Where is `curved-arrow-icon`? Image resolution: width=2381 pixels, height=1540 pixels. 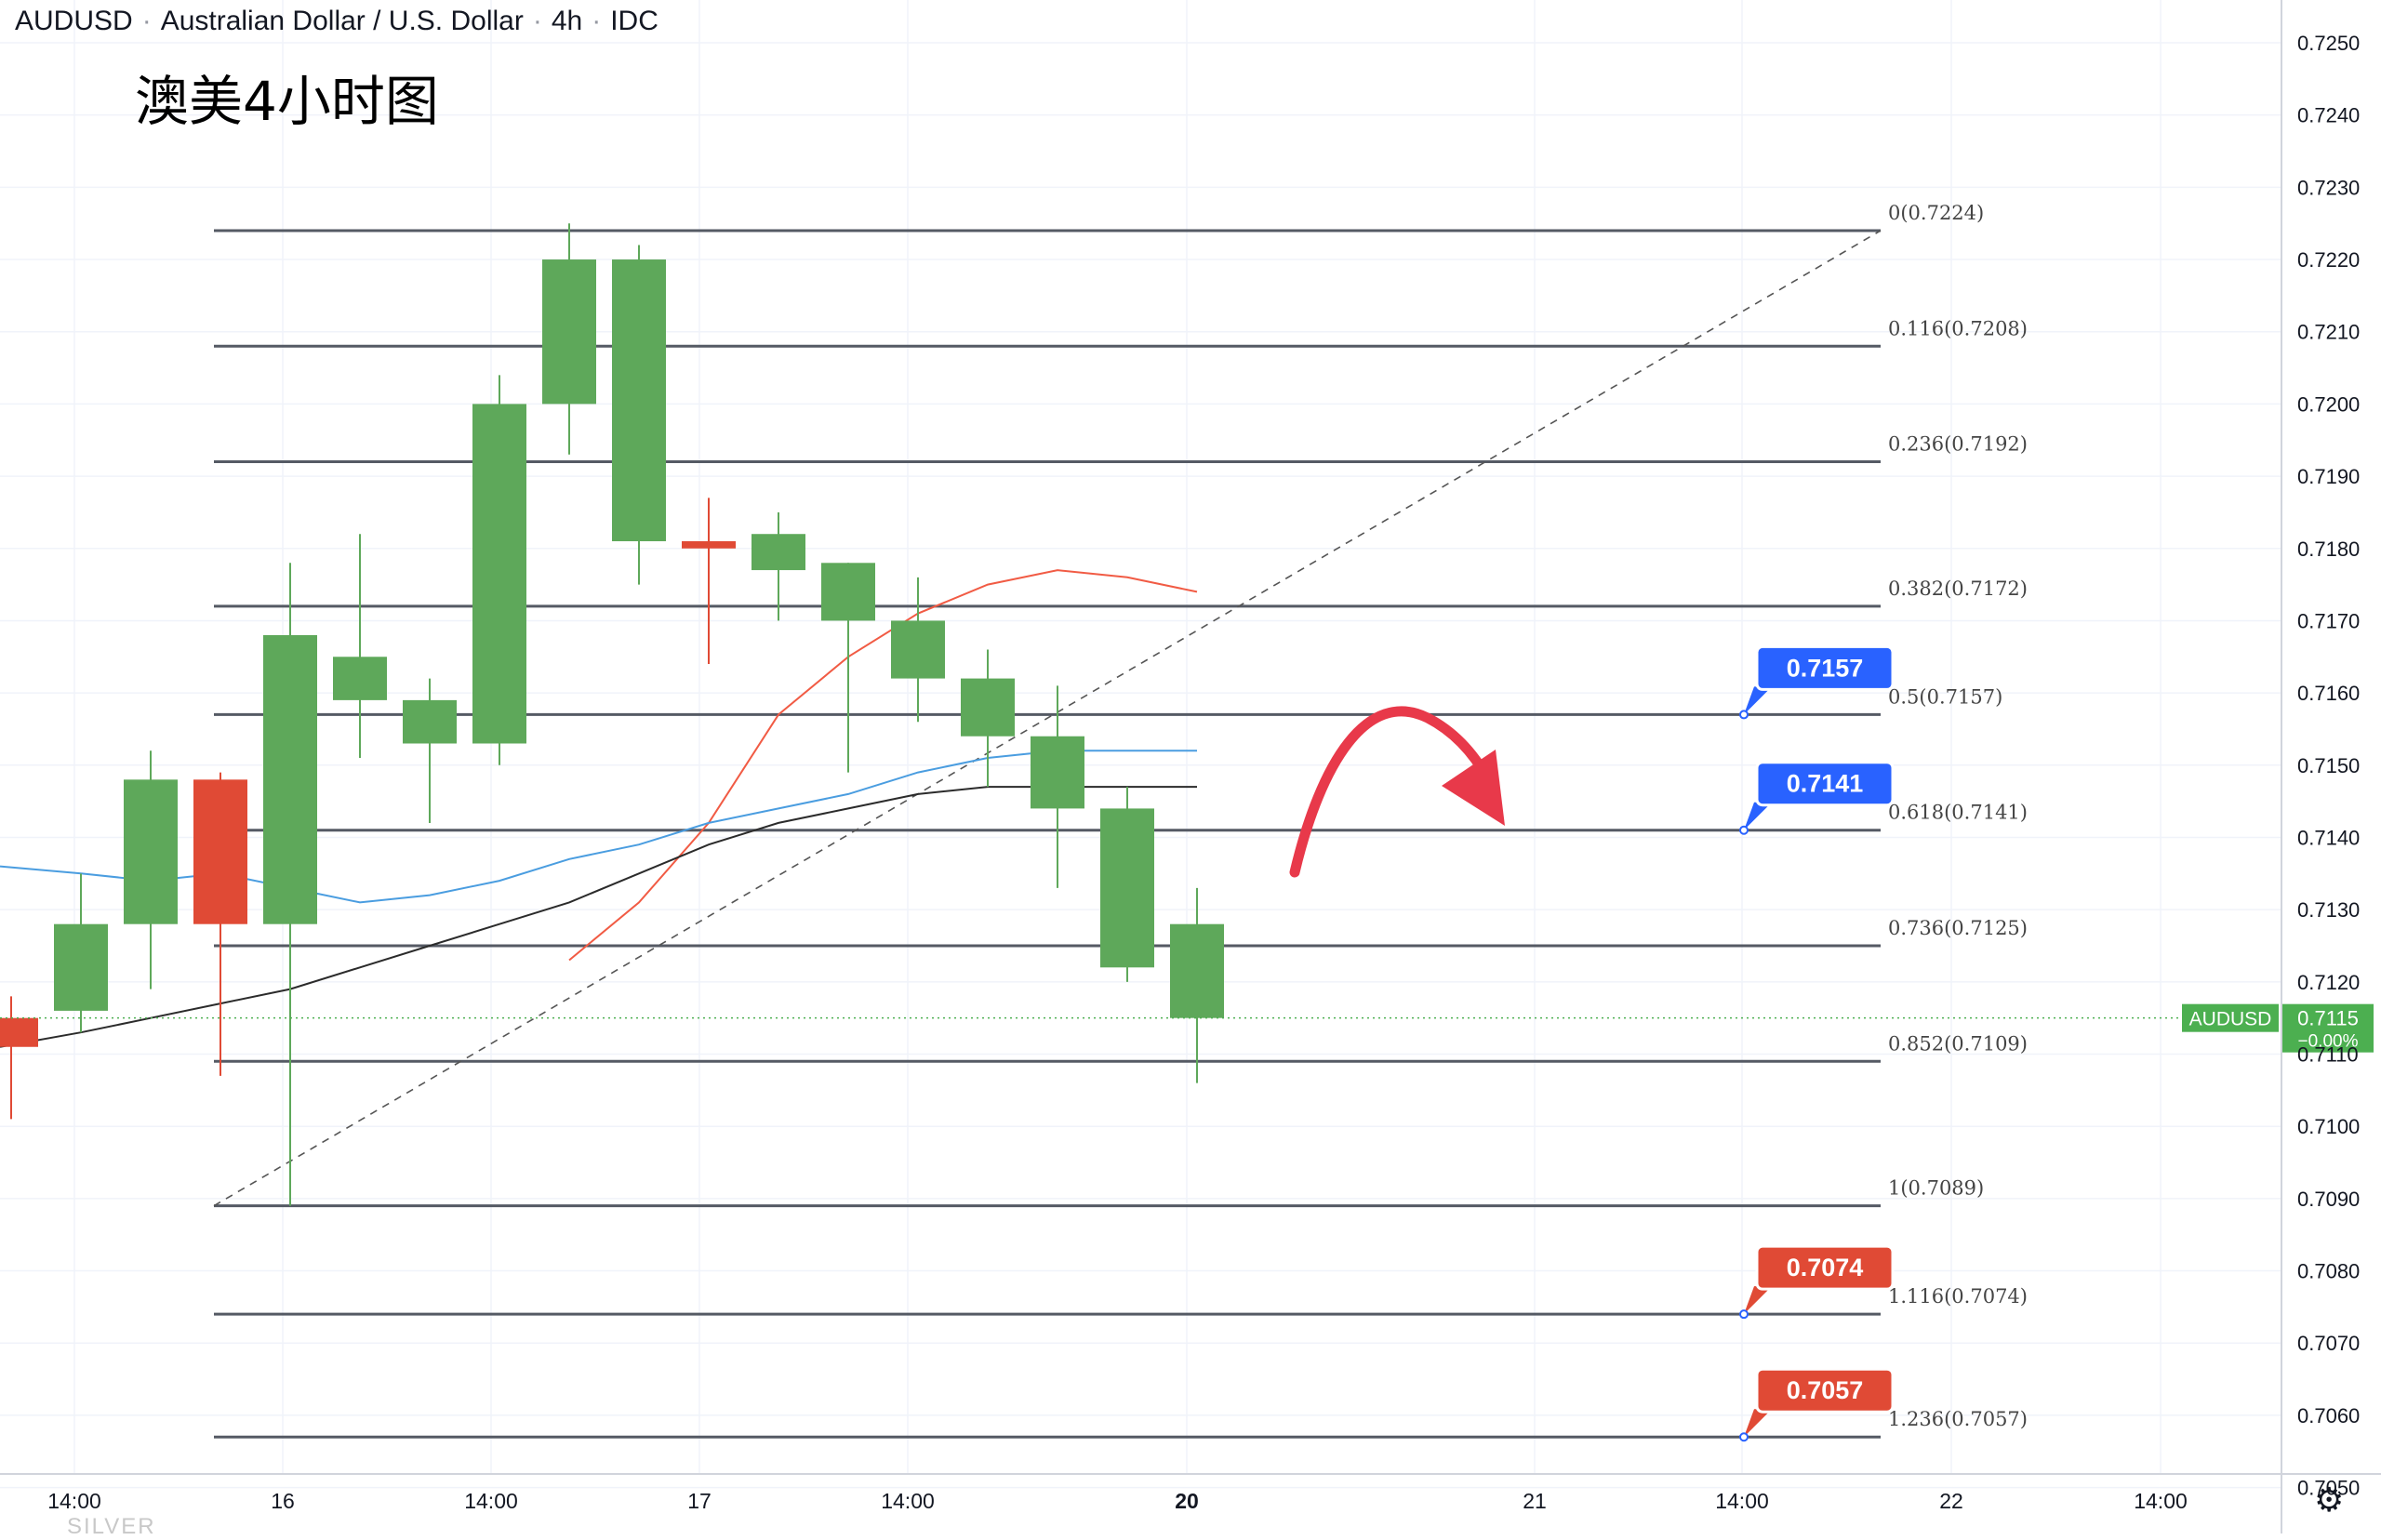
curved-arrow-icon is located at coordinates (1391, 792).